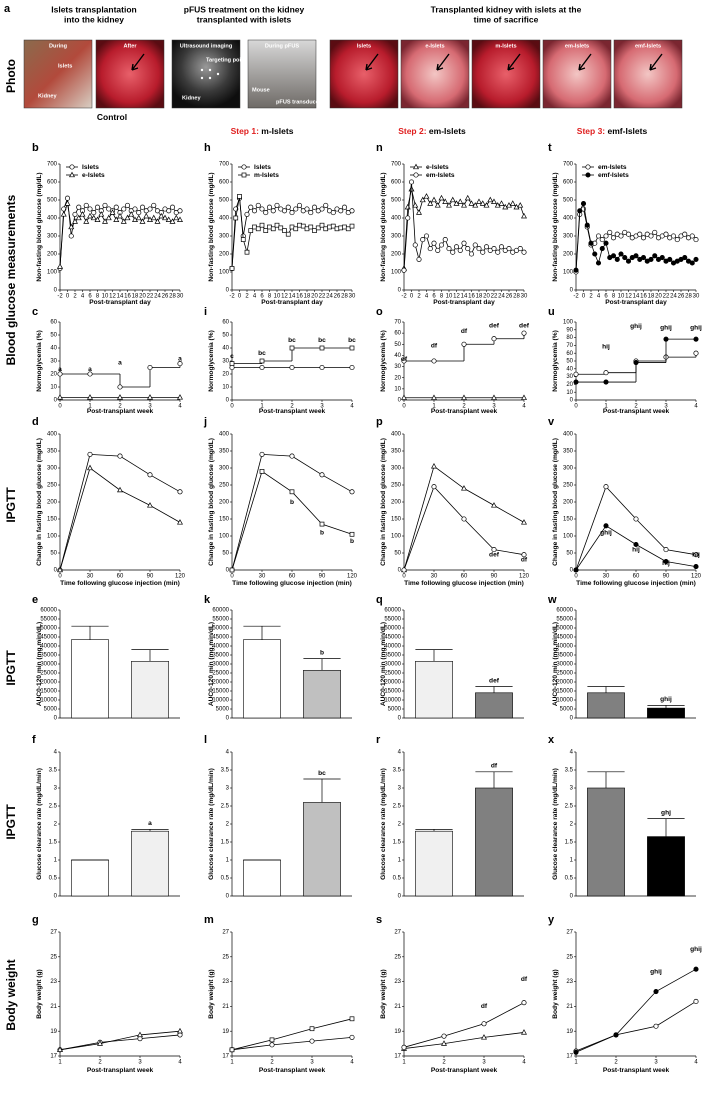  What do you see at coordinates (606, 577) in the screenshot?
I see `x-tick-label: 30` at bounding box center [606, 577].